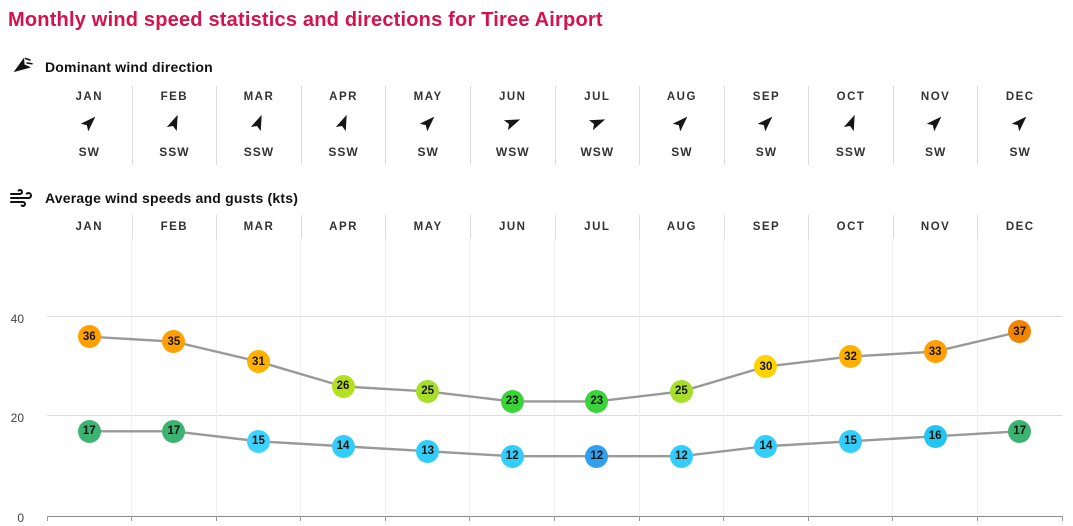 This screenshot has width=1073, height=526. What do you see at coordinates (681, 227) in the screenshot?
I see `month-label: AUG` at bounding box center [681, 227].